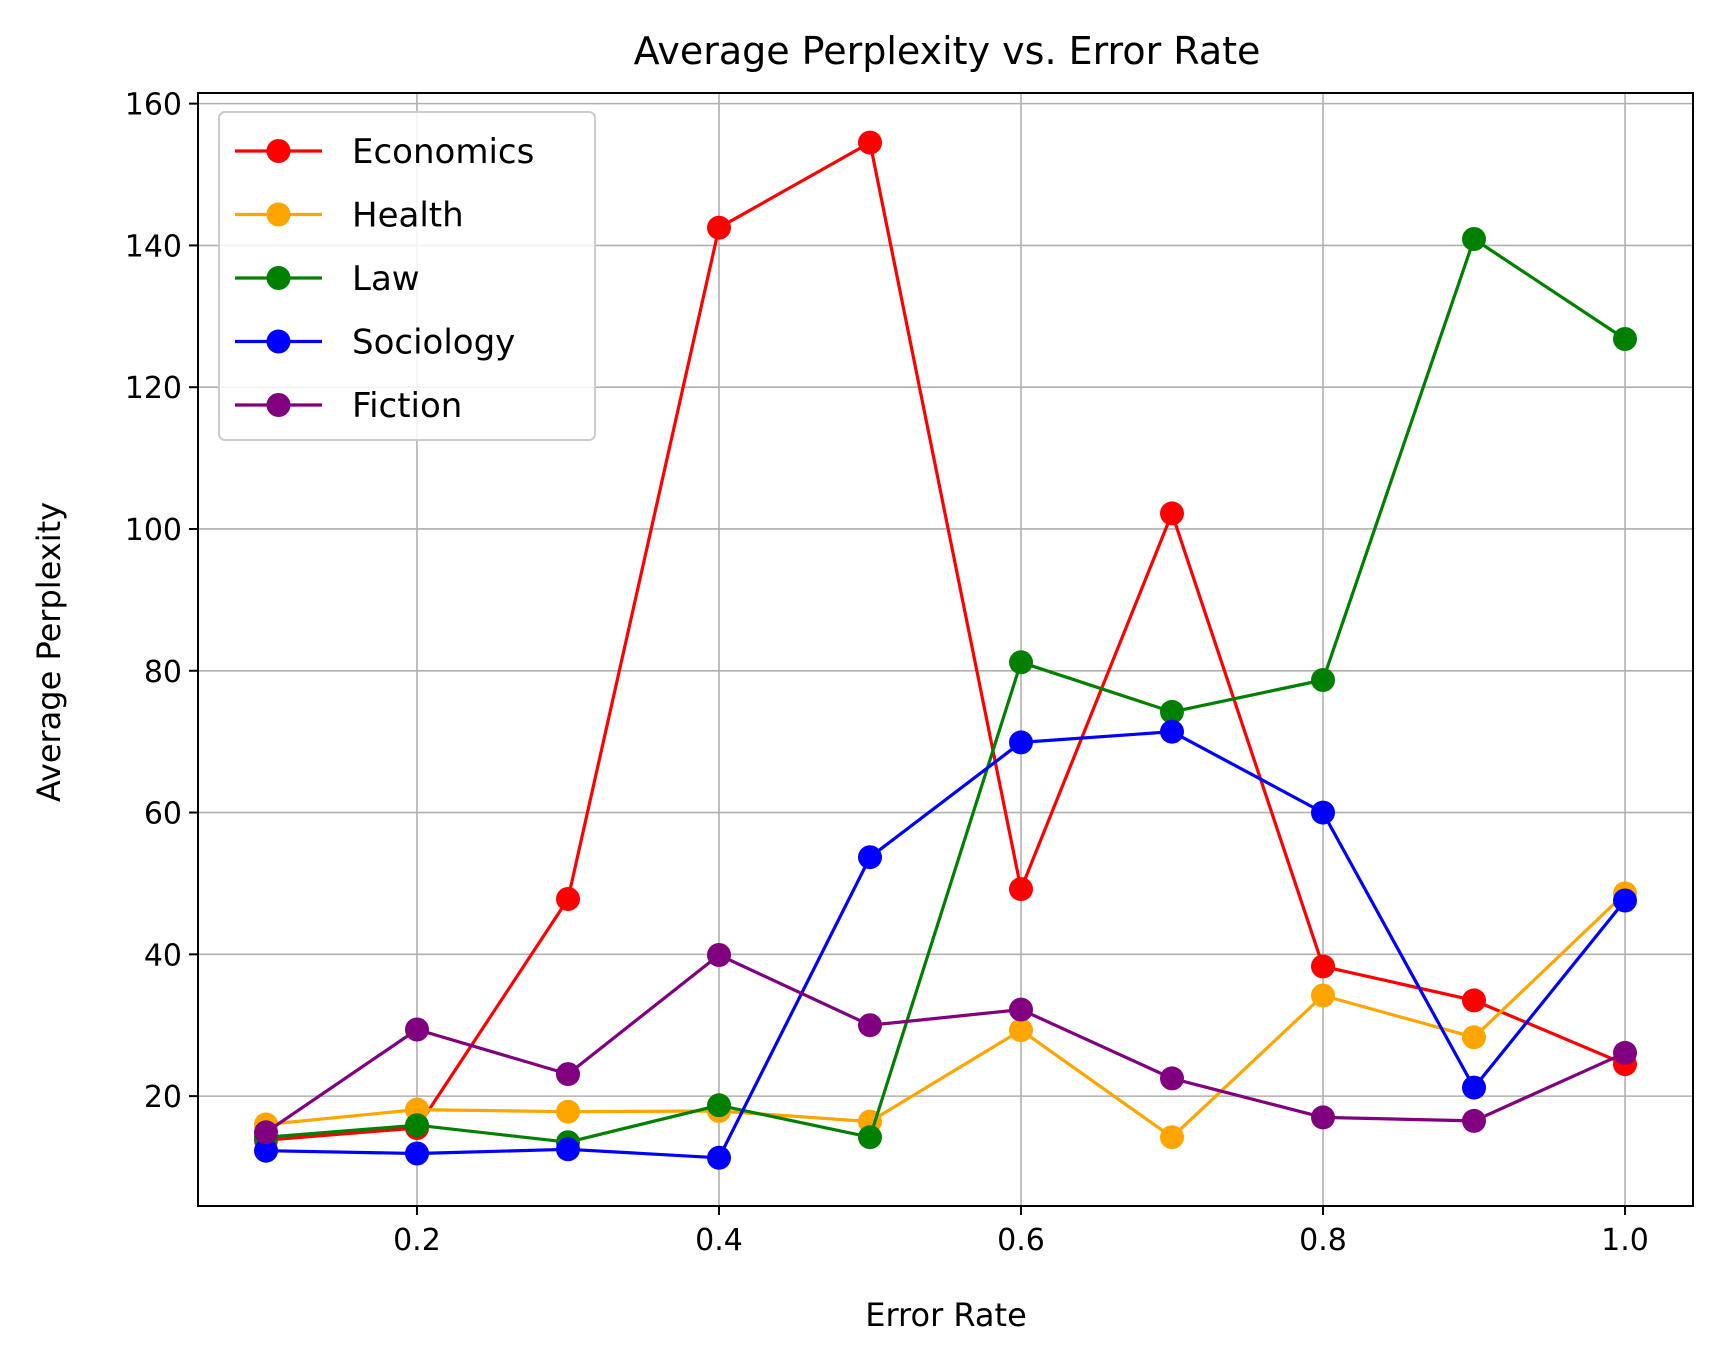 Image resolution: width=1715 pixels, height=1361 pixels. What do you see at coordinates (946, 1315) in the screenshot?
I see `x-axis-label: Error Rate` at bounding box center [946, 1315].